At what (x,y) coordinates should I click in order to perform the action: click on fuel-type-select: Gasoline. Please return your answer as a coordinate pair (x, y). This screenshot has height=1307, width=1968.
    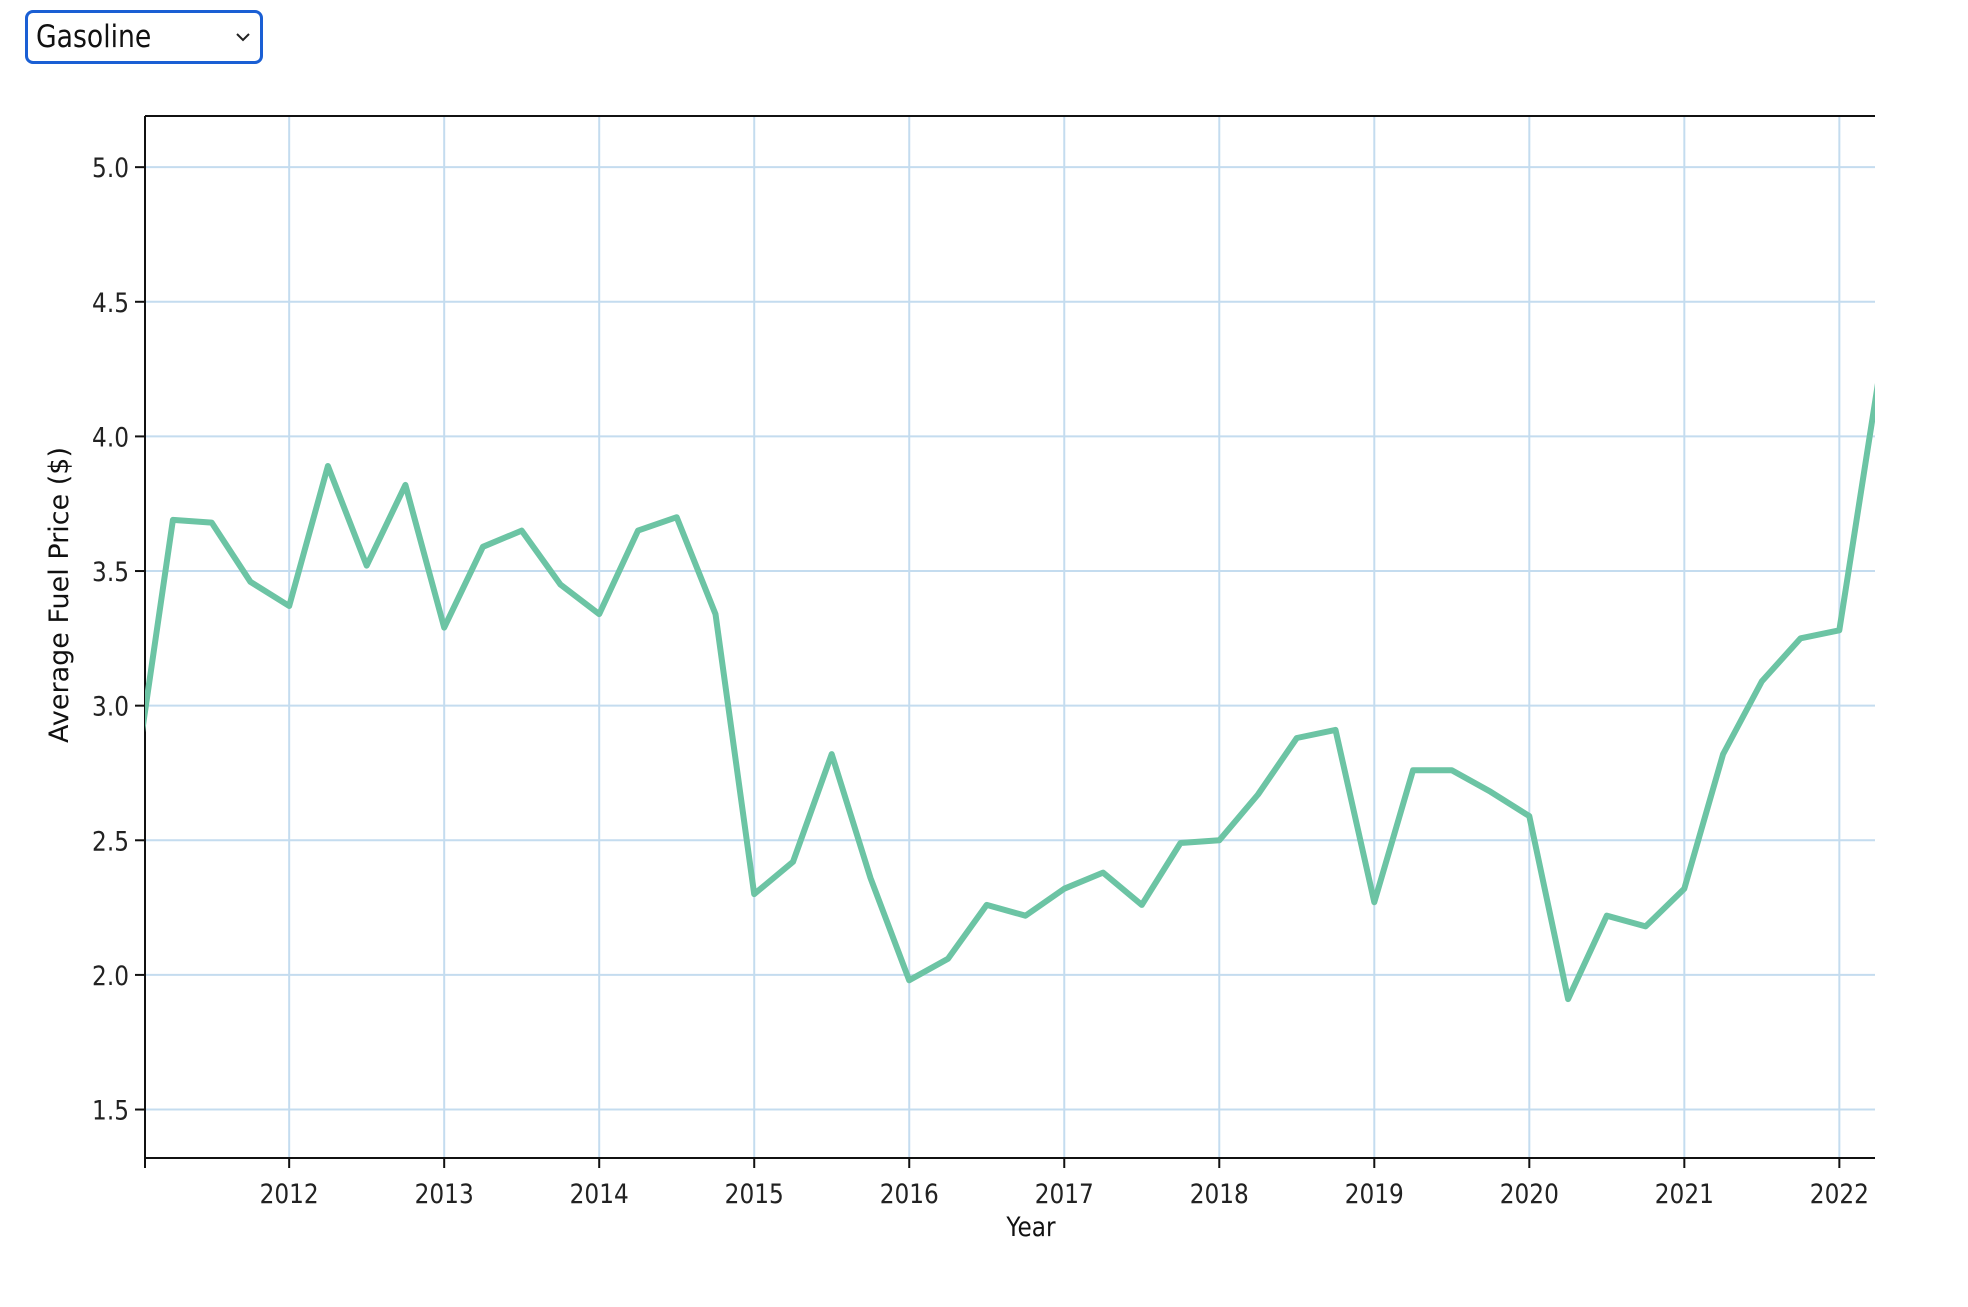
    Looking at the image, I should click on (144, 37).